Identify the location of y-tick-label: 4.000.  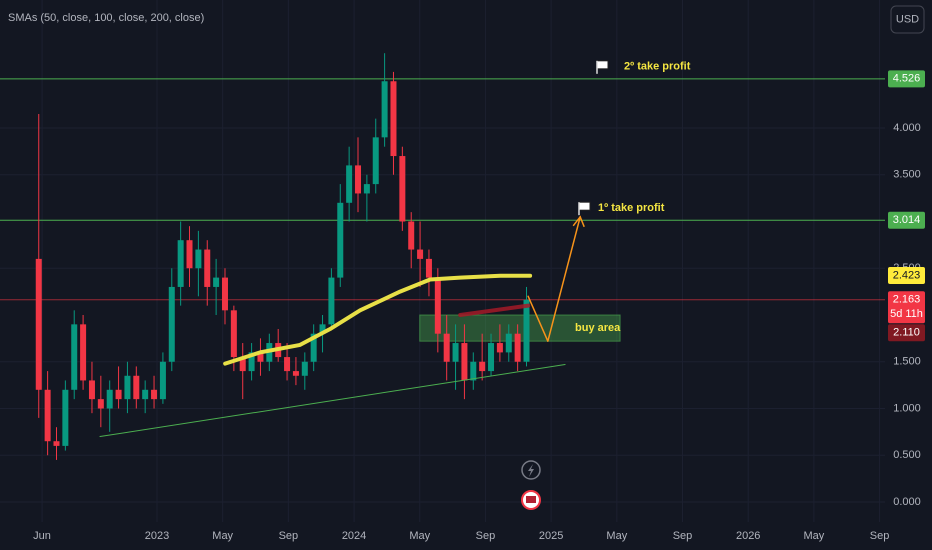
(907, 128).